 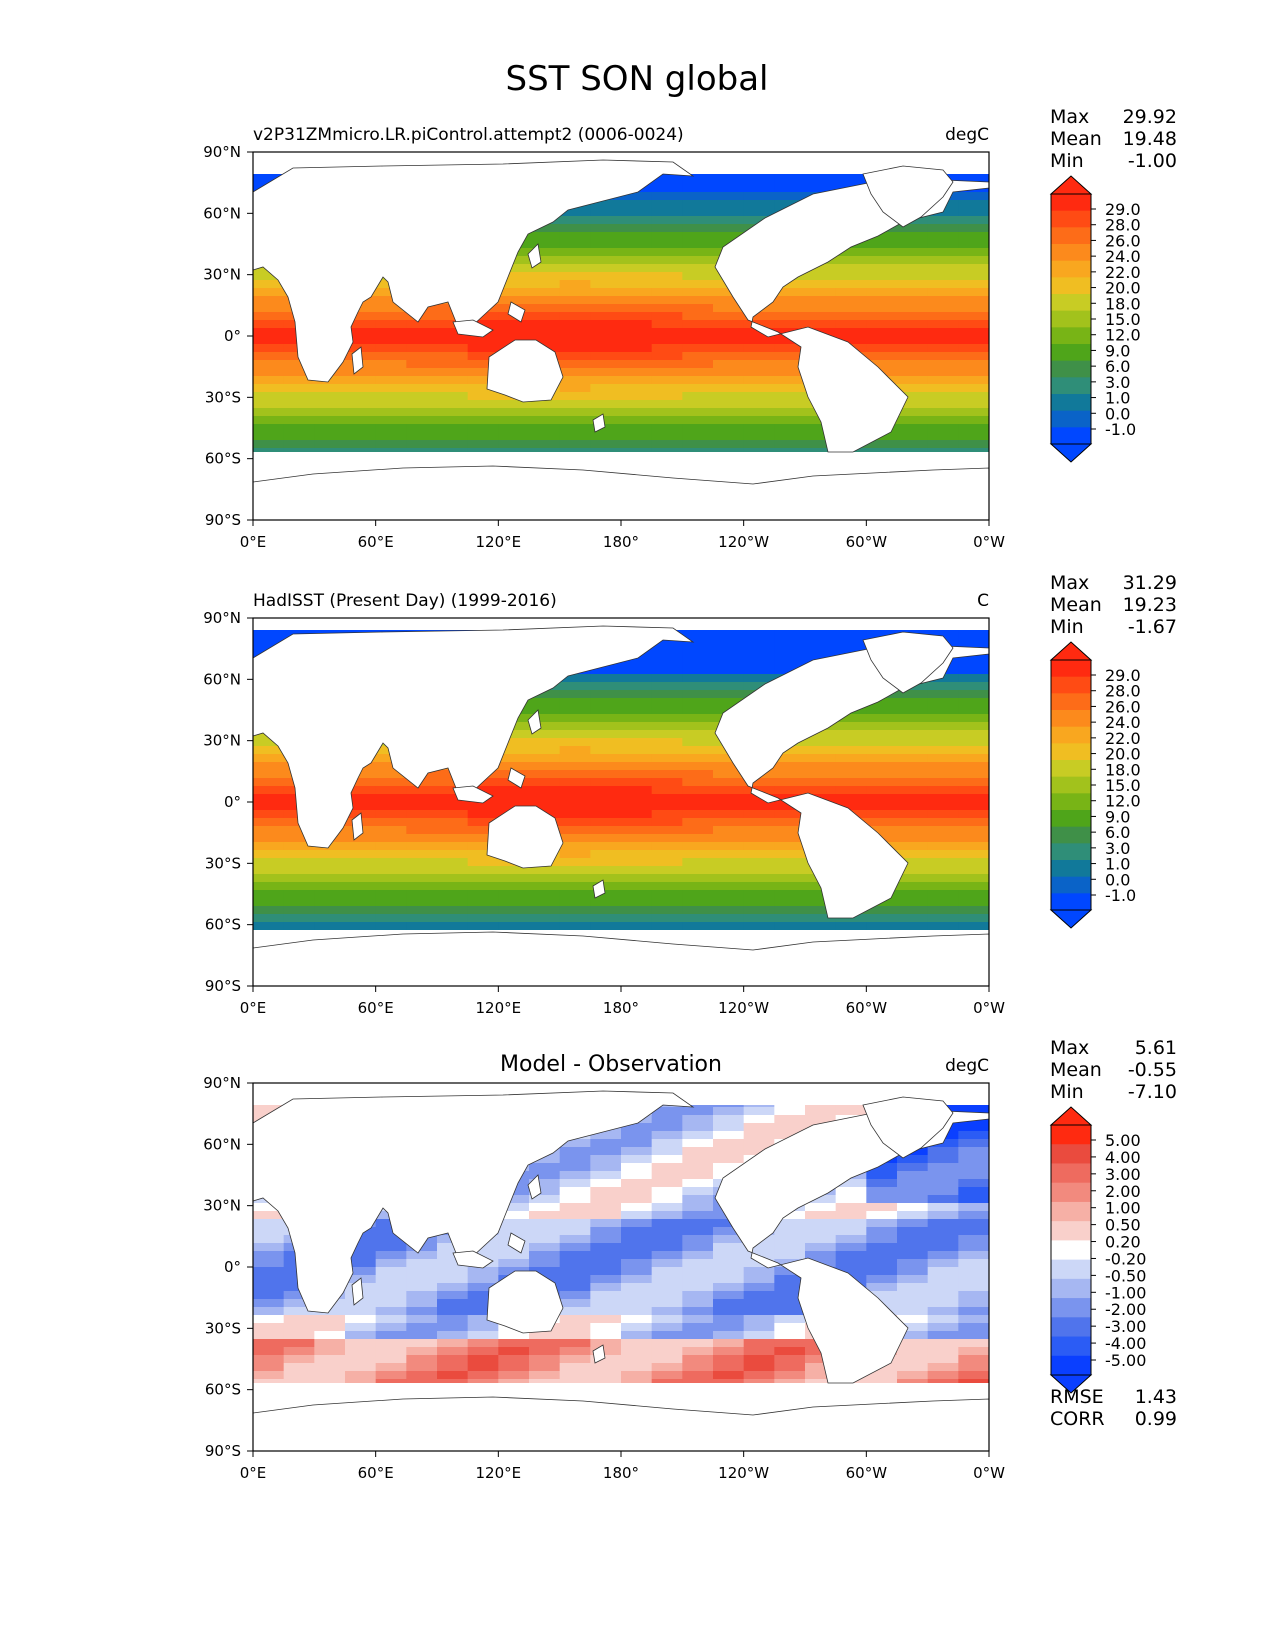 I want to click on y-tick-label: 90°N, so click(x=222, y=618).